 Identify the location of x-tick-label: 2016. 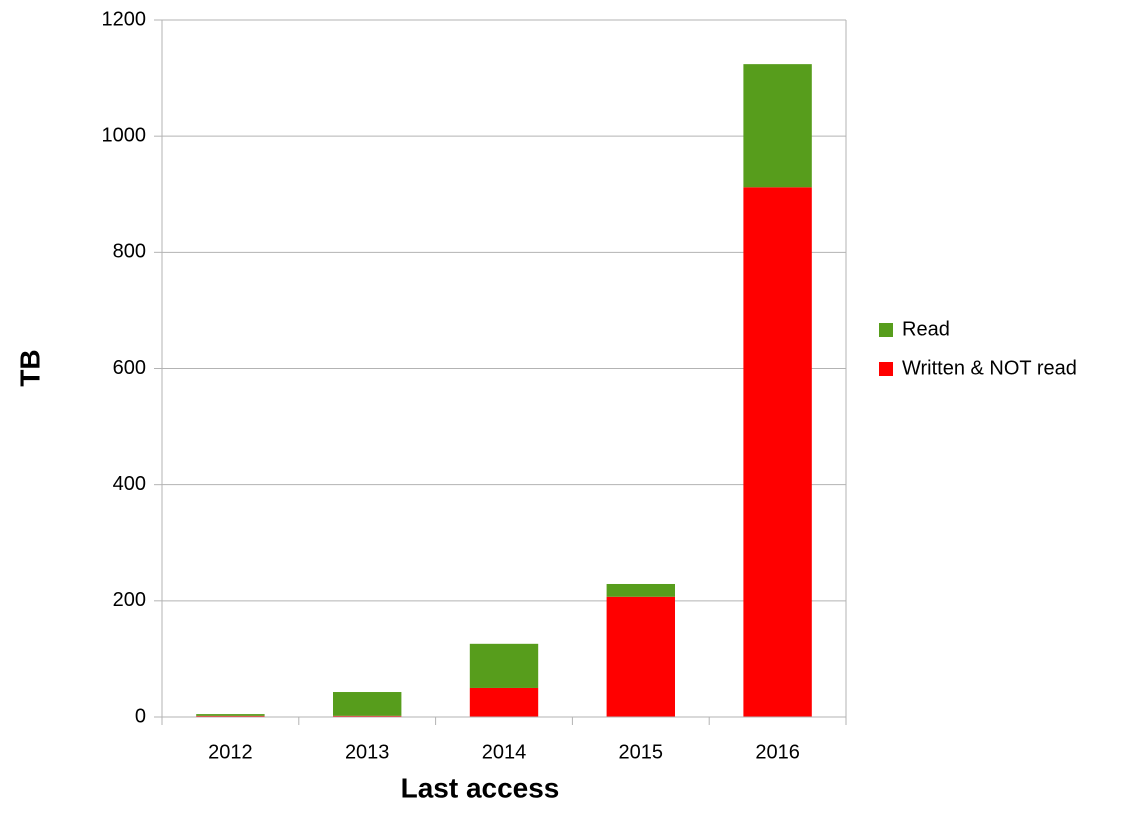
(777, 752).